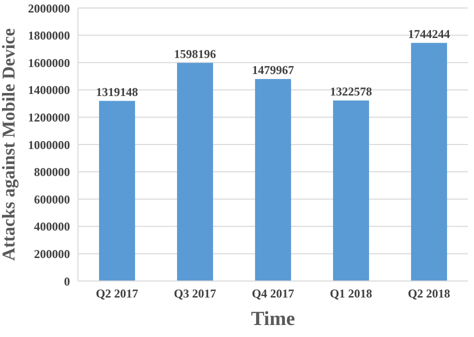 This screenshot has width=474, height=337. I want to click on y-tick-label: 1000000, so click(49, 145).